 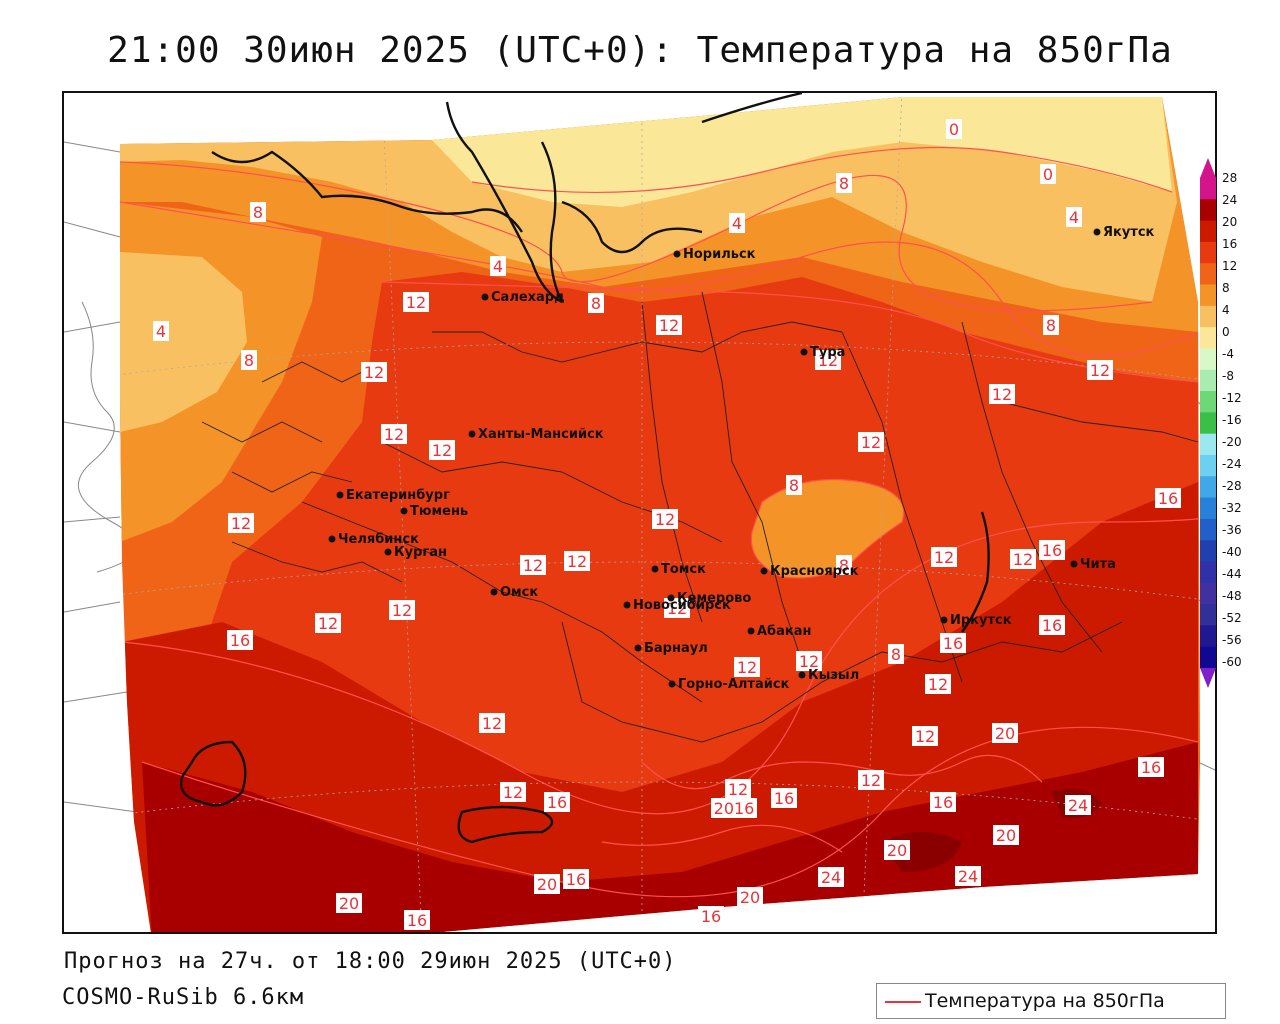 What do you see at coordinates (415, 552) in the screenshot?
I see `city-marker: Курган` at bounding box center [415, 552].